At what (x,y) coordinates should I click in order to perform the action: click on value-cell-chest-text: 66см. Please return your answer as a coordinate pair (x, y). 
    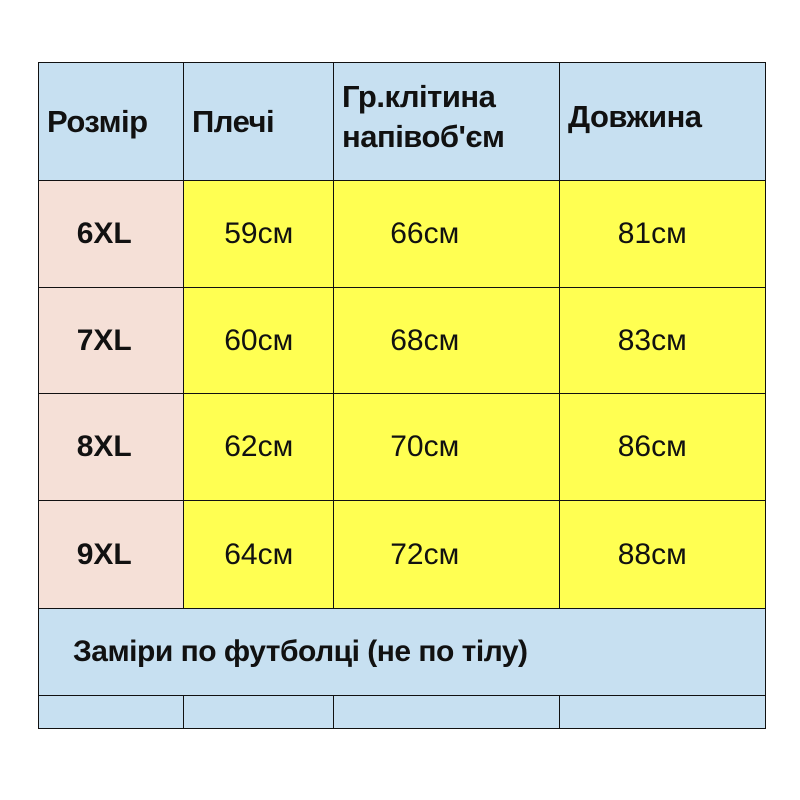
    Looking at the image, I should click on (425, 234).